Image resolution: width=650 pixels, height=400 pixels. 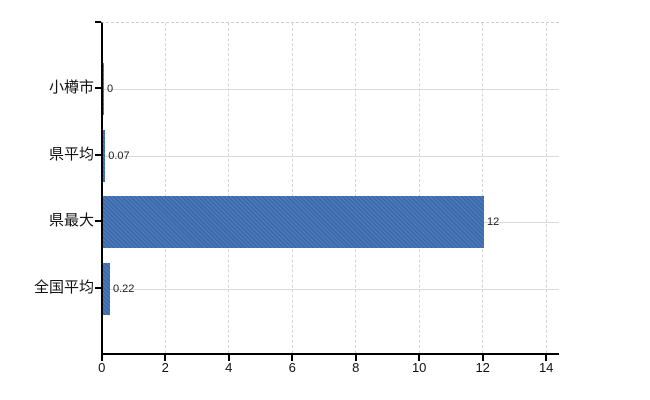 What do you see at coordinates (119, 155) in the screenshot?
I see `bar-value-label: 0.07` at bounding box center [119, 155].